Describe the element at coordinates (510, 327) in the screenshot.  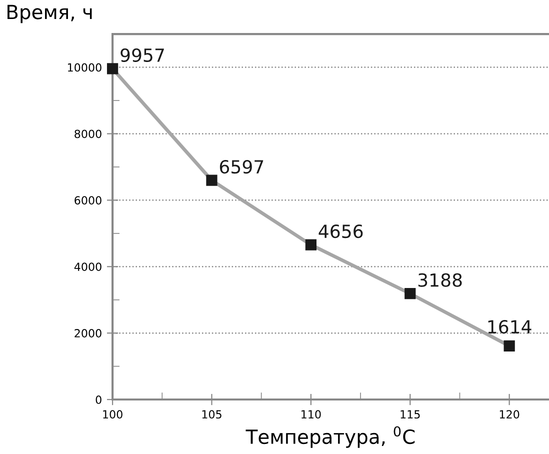
I see `data-label: 1614` at that location.